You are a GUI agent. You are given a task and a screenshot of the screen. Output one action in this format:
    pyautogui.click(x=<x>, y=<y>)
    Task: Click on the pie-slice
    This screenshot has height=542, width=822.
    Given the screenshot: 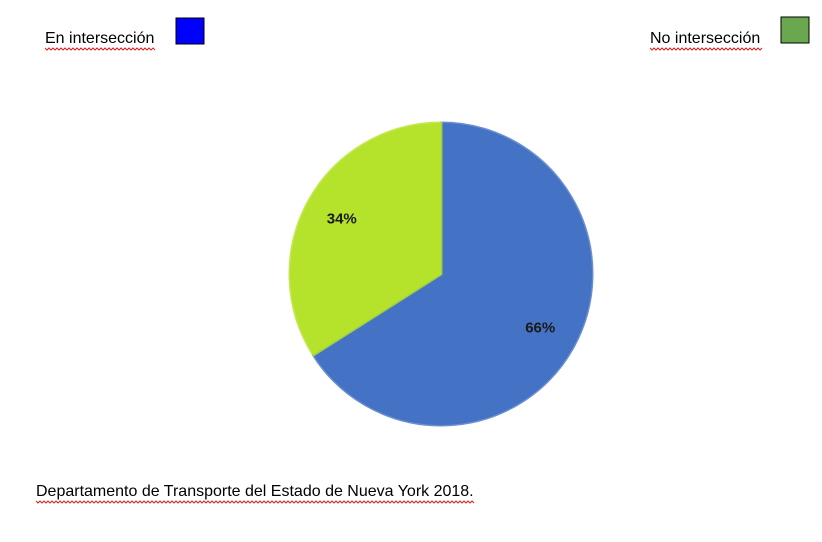 What is the action you would take?
    pyautogui.click(x=365, y=239)
    